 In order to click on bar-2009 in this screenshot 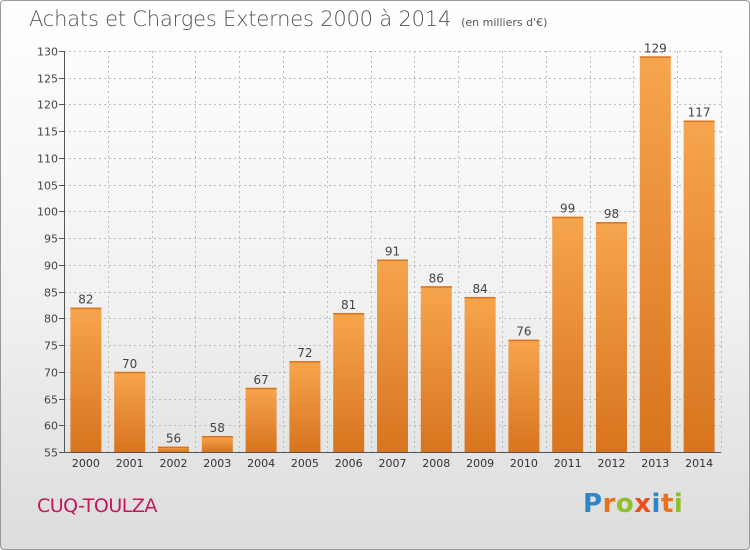, I will do `click(480, 374)`.